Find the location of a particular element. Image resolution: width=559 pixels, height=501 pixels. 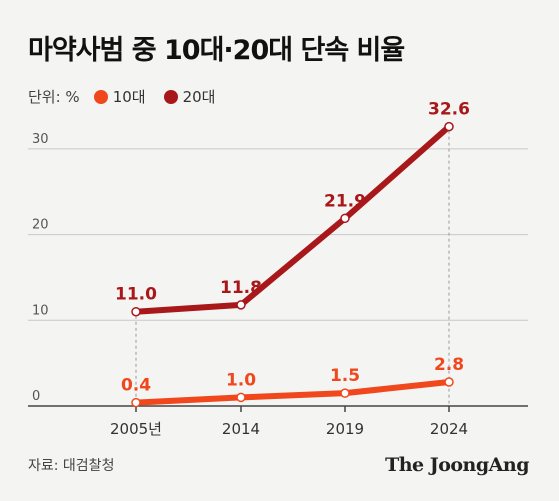

data-label: 1.5 is located at coordinates (345, 376).